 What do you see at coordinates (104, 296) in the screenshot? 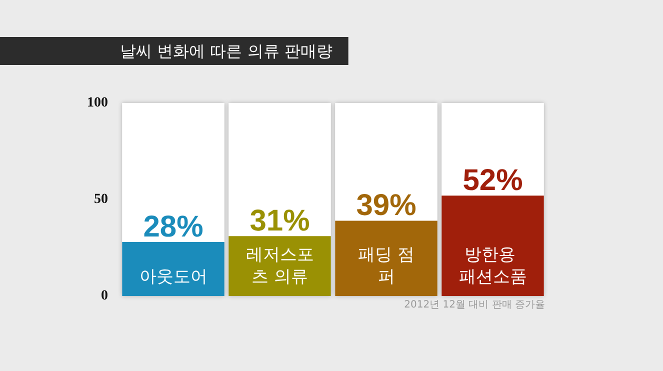
I see `y-tick-label: 0` at bounding box center [104, 296].